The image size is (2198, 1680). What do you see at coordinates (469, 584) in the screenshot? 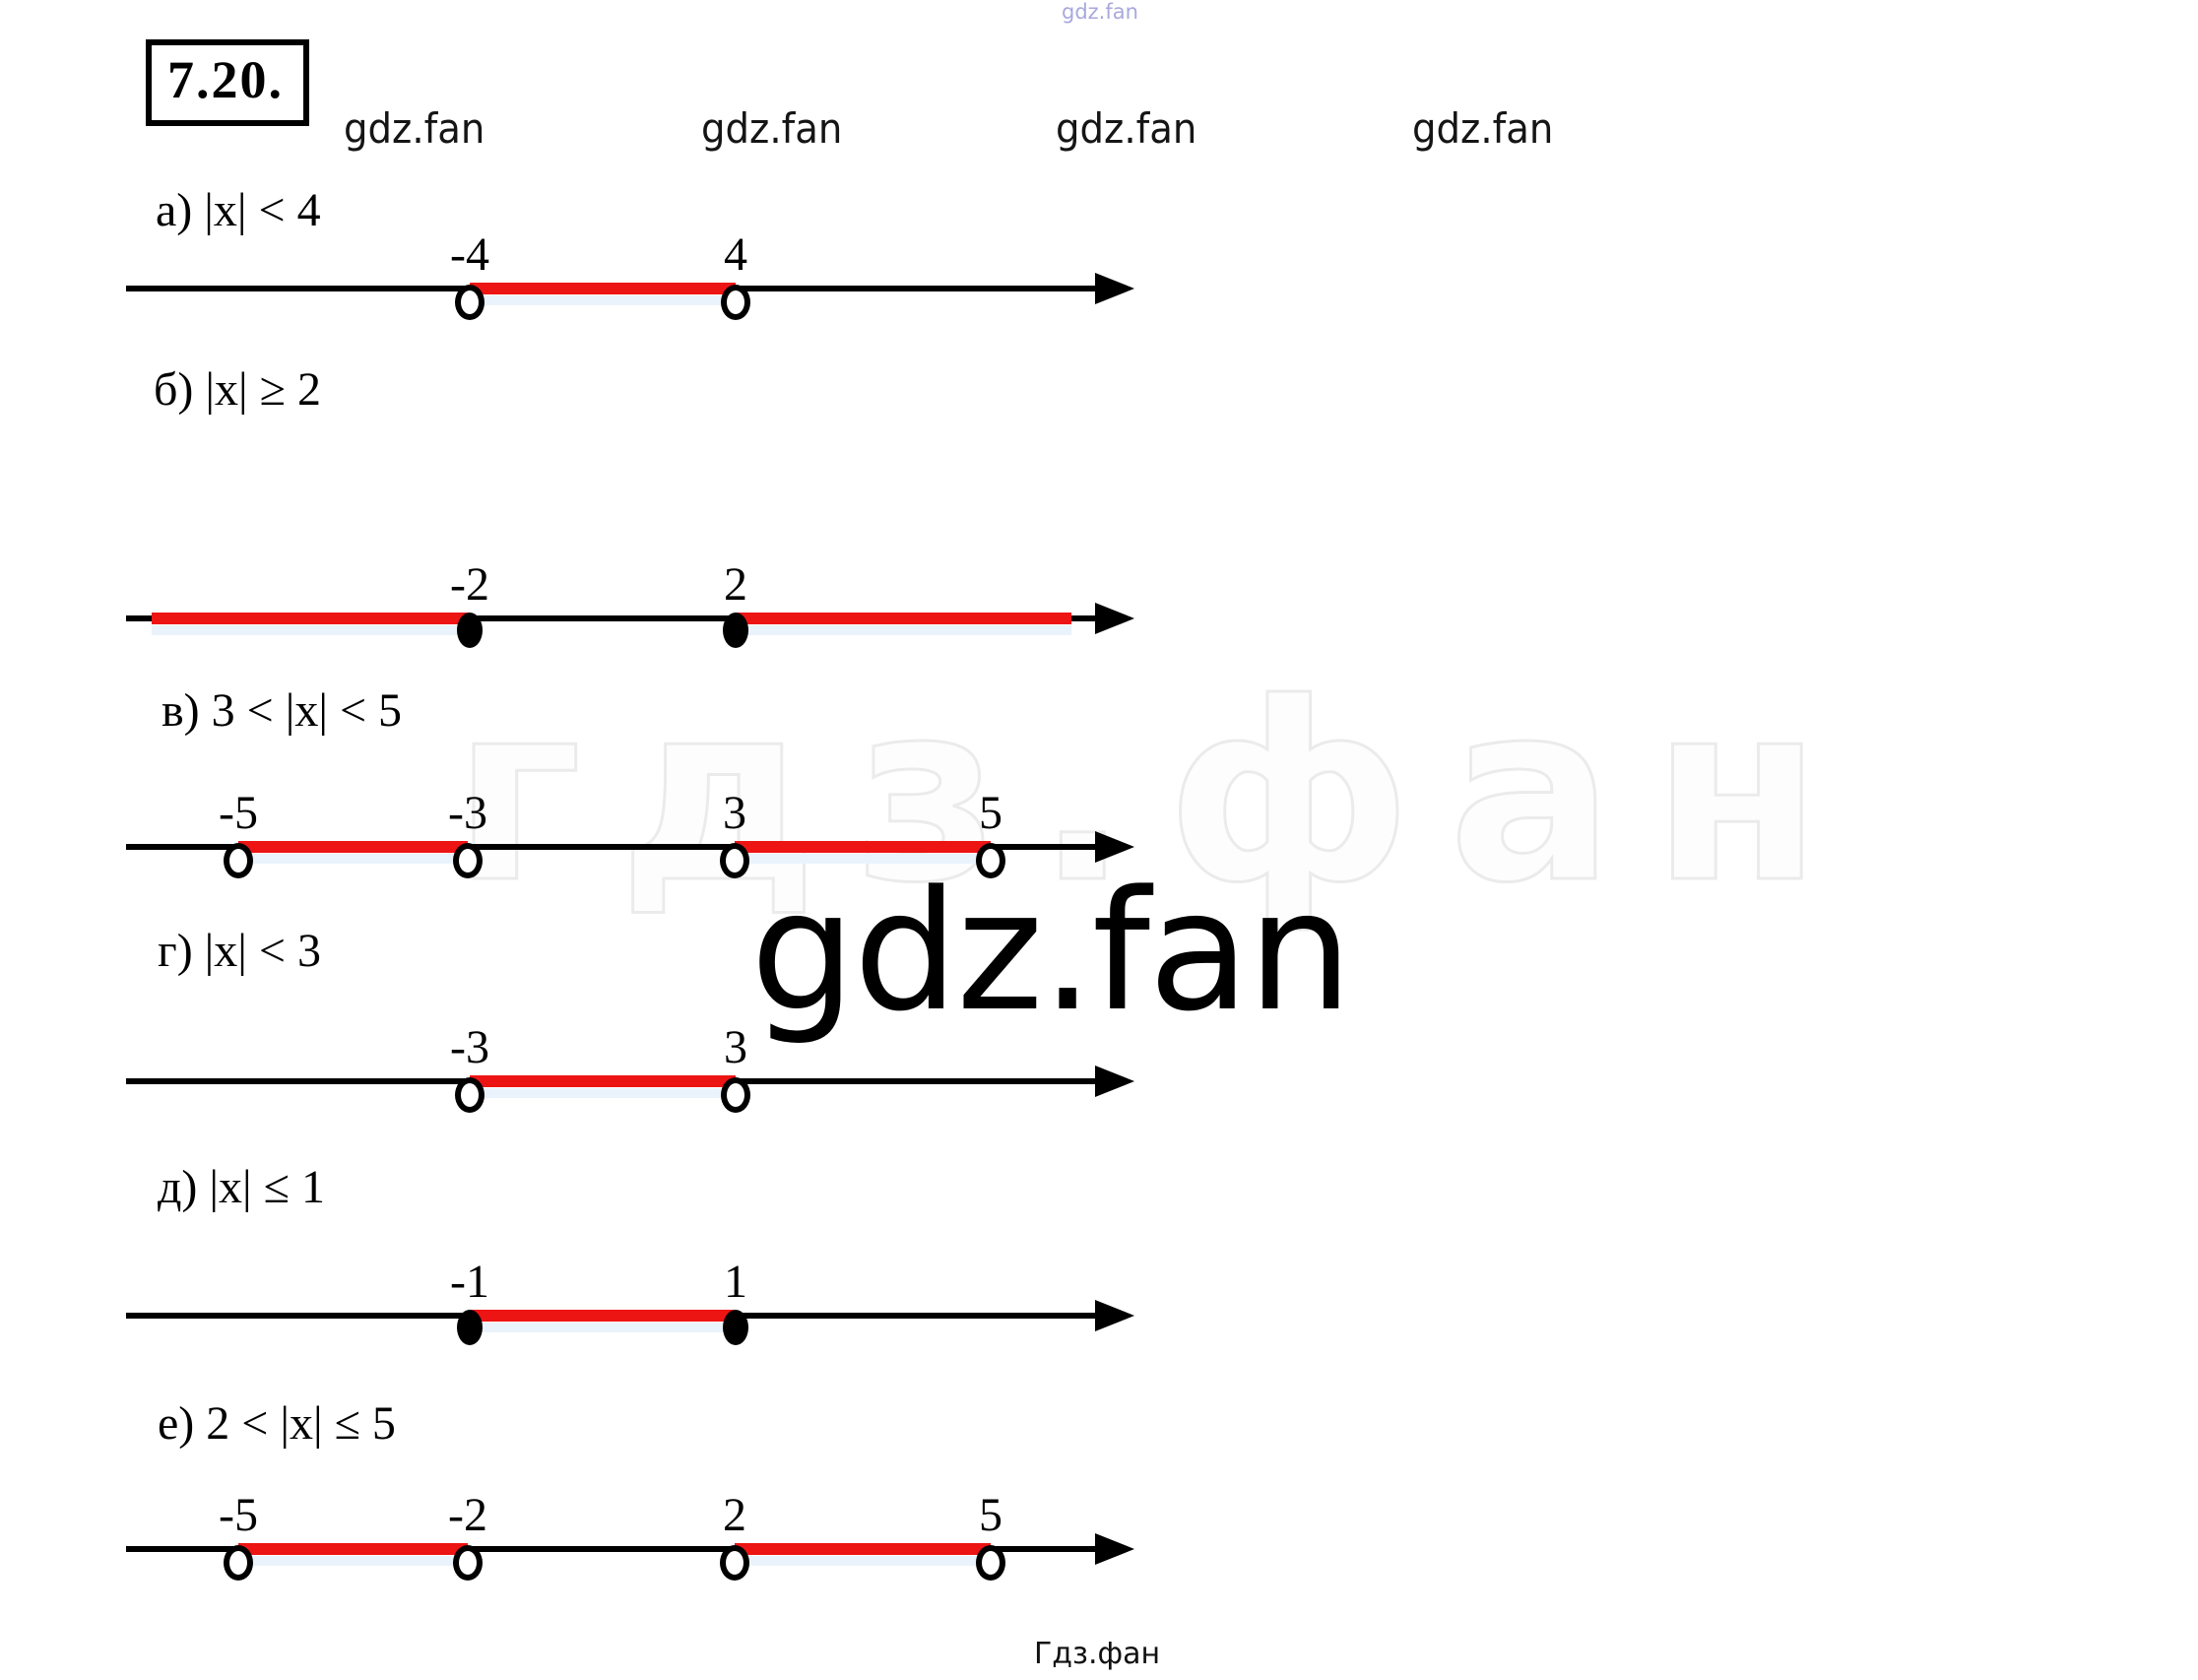
I see `endpoint-label-b--2: -2` at bounding box center [469, 584].